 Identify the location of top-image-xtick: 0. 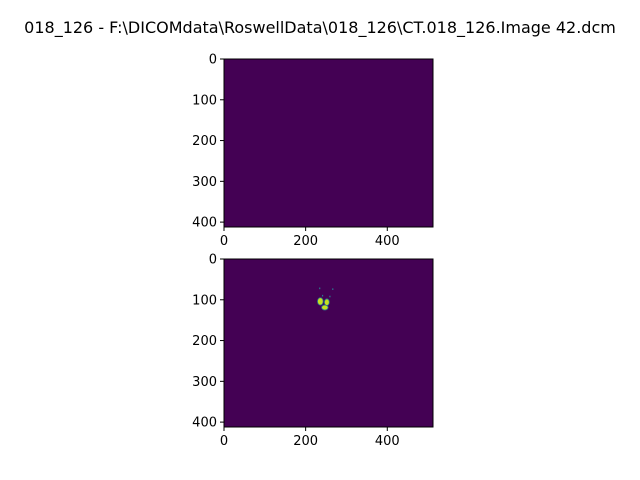
(224, 238).